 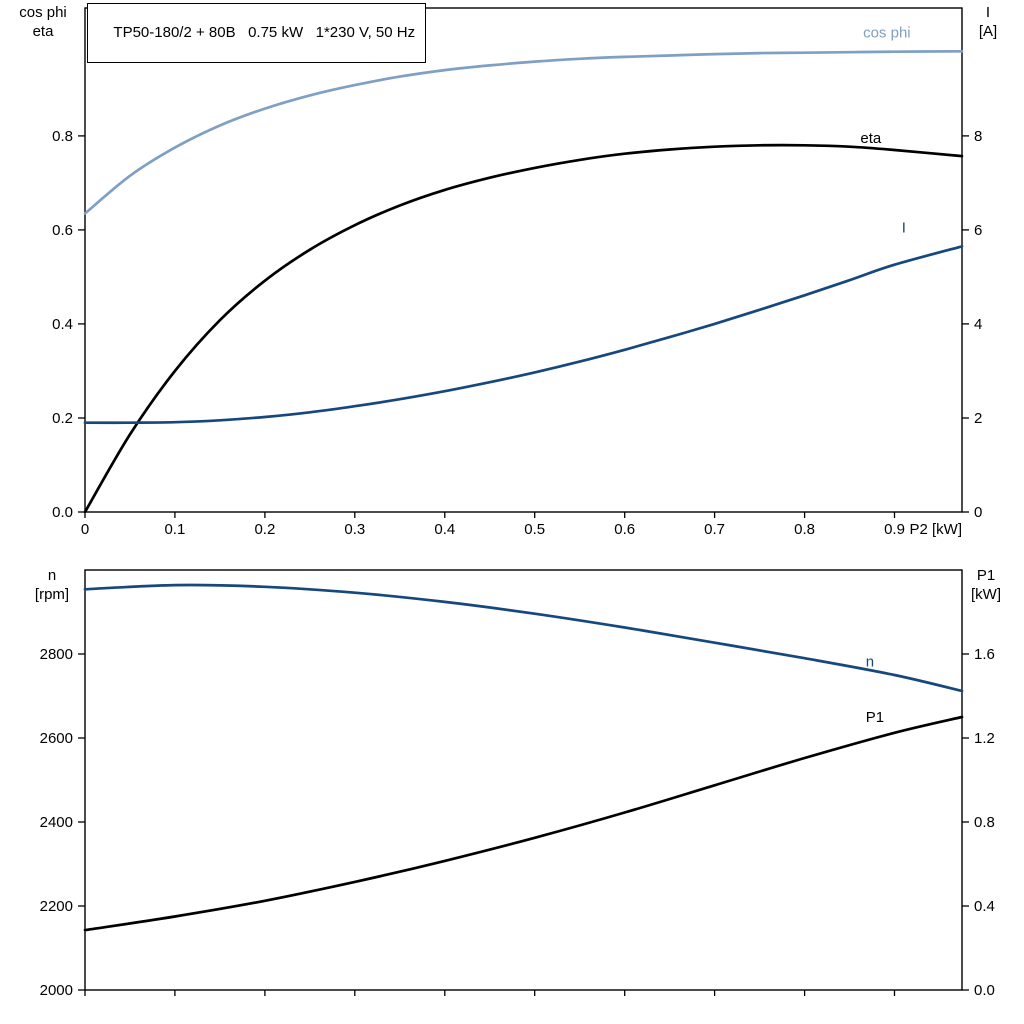 I want to click on top-left-axis-label: cos phi eta, so click(x=43, y=22).